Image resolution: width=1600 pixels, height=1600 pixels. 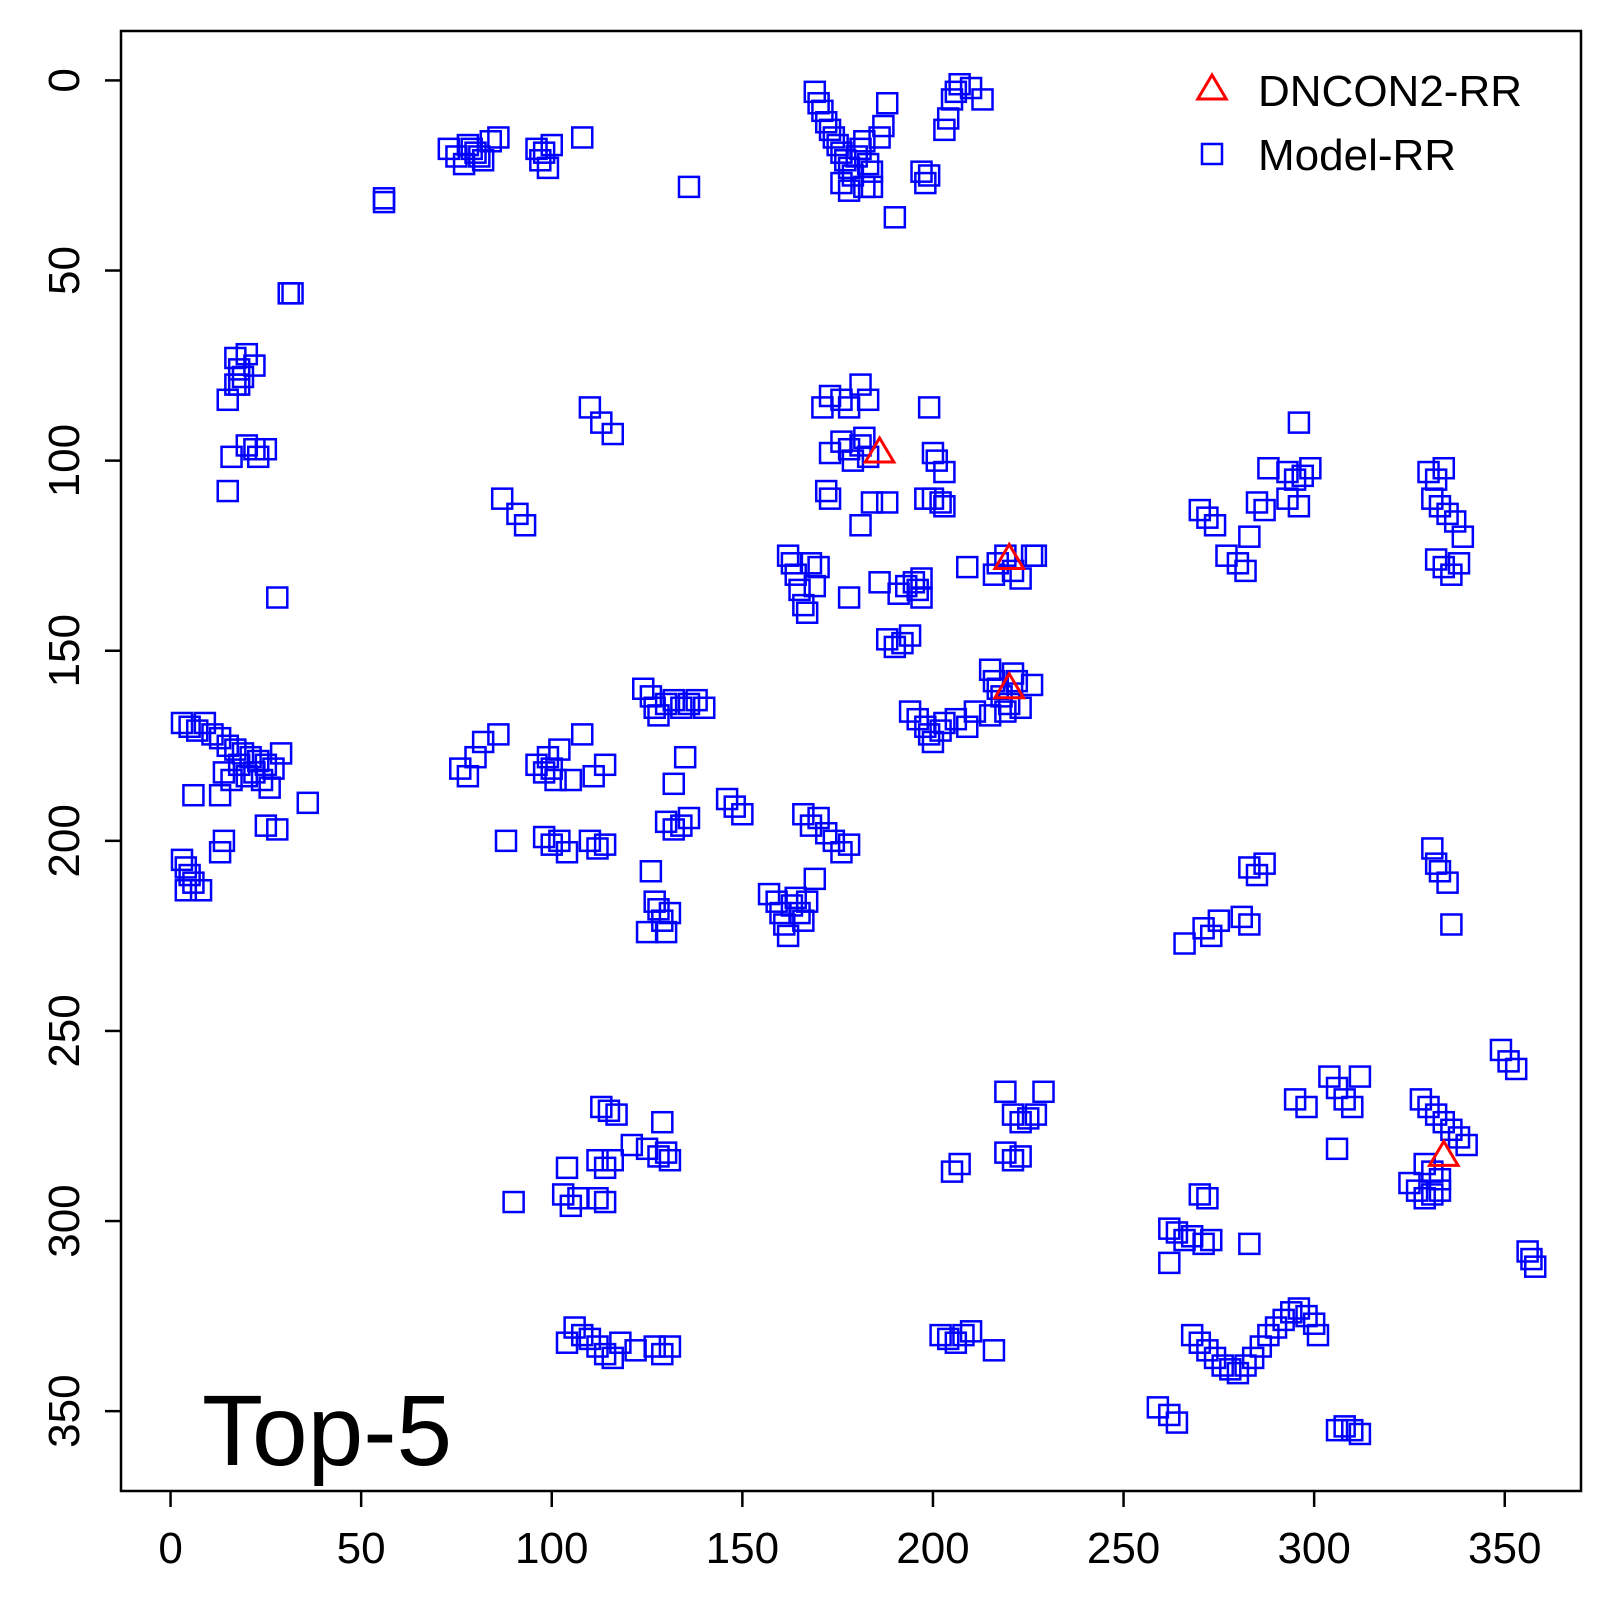 I want to click on x-tick-label: 250, so click(x=1123, y=1548).